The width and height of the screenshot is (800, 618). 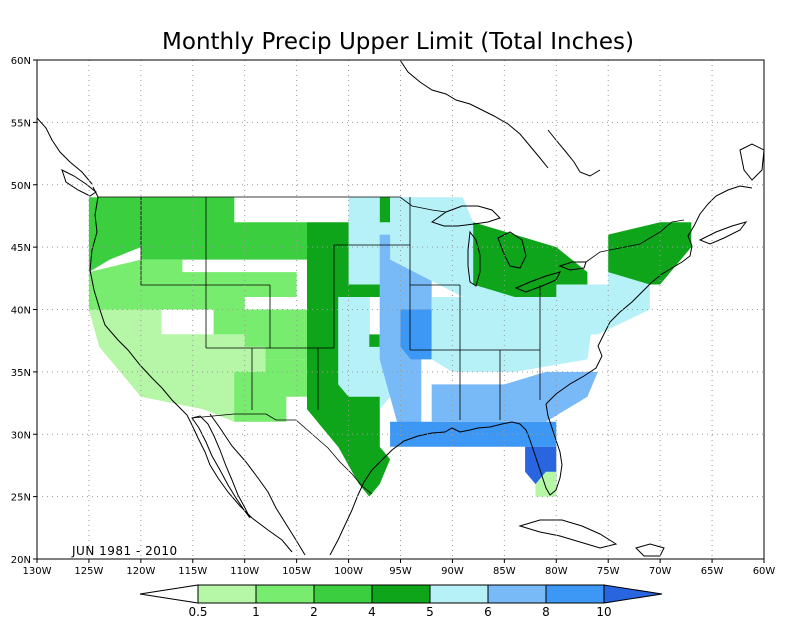 What do you see at coordinates (752, 162) in the screenshot?
I see `newfoundland-coastline` at bounding box center [752, 162].